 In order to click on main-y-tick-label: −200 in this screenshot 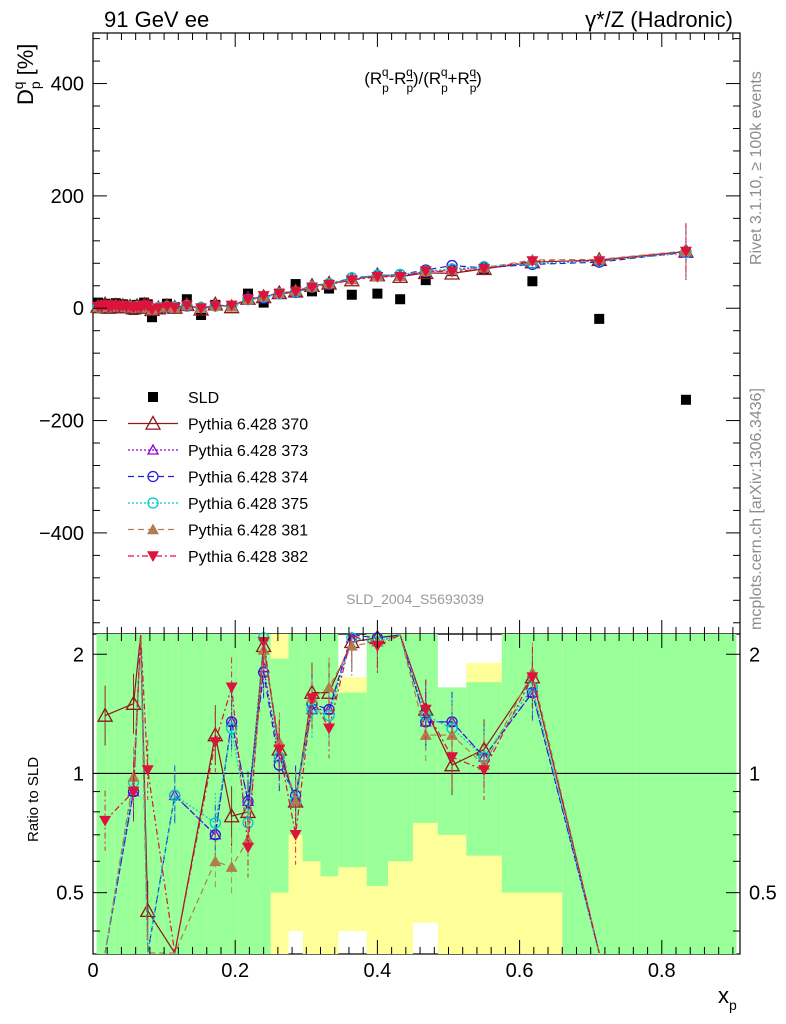, I will do `click(61, 422)`.